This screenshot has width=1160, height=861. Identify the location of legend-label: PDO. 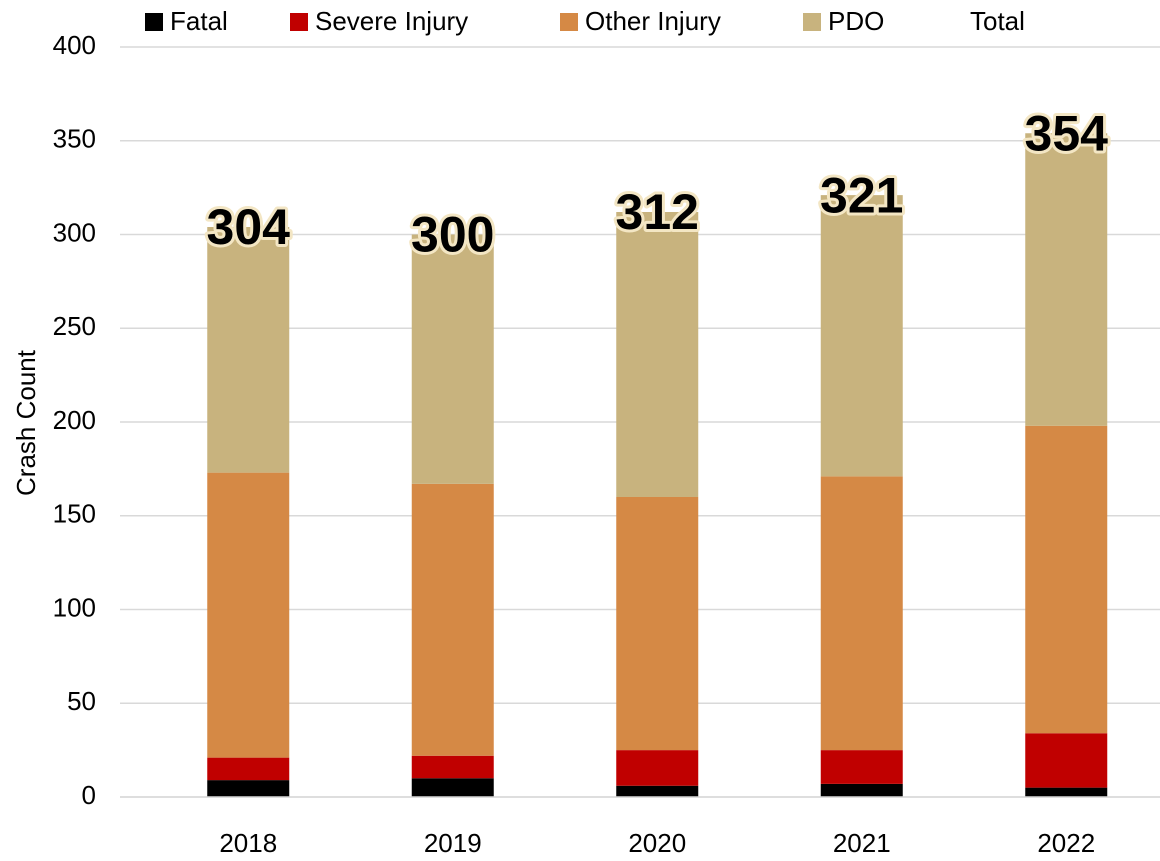
(856, 21).